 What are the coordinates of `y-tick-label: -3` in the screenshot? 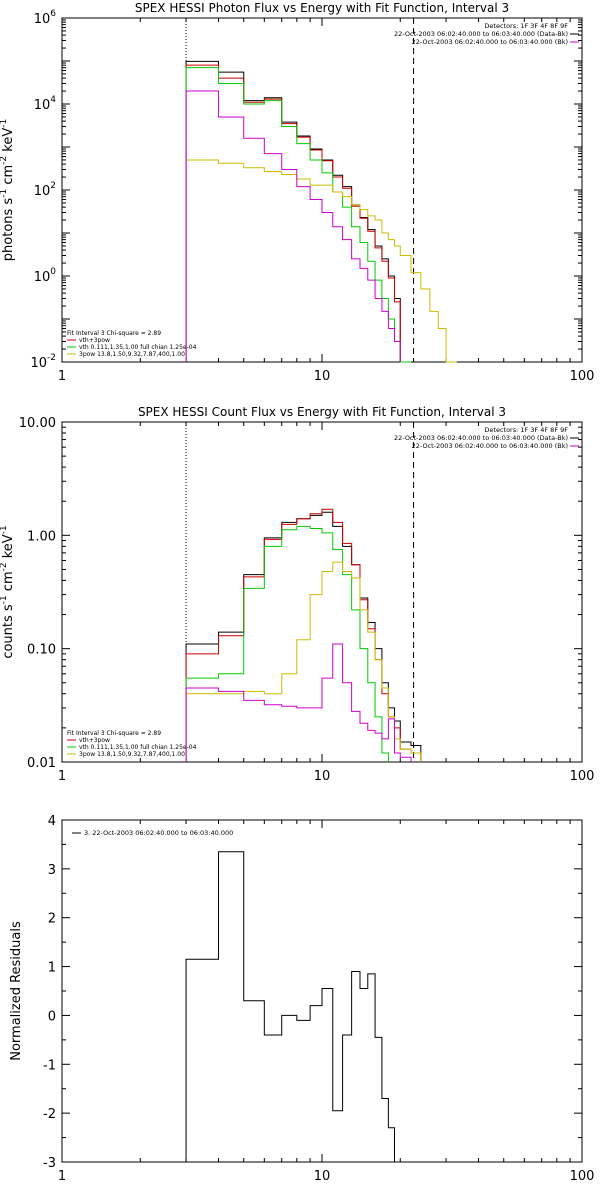 It's located at (49, 1163).